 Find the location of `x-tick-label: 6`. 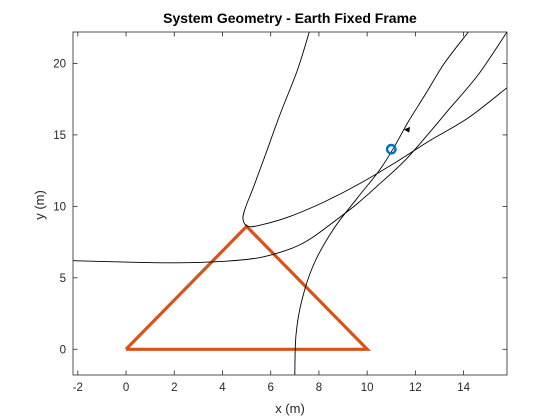

x-tick-label: 6 is located at coordinates (271, 388).